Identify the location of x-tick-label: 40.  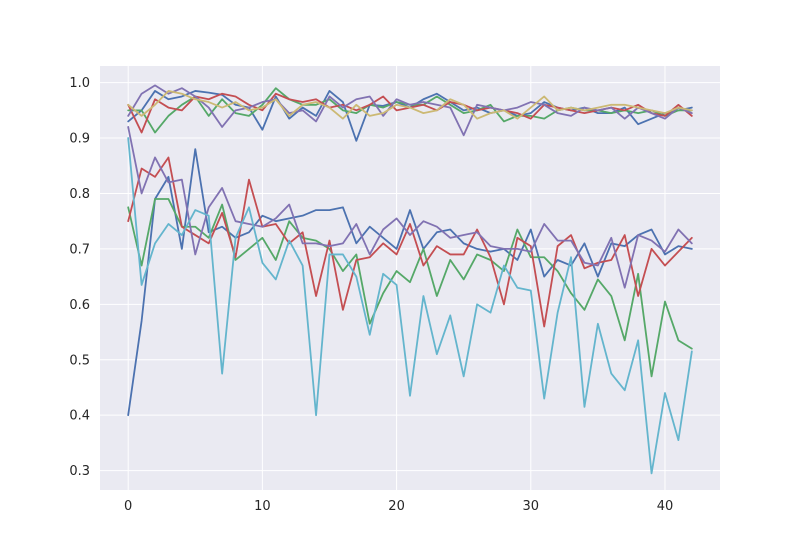
(665, 506).